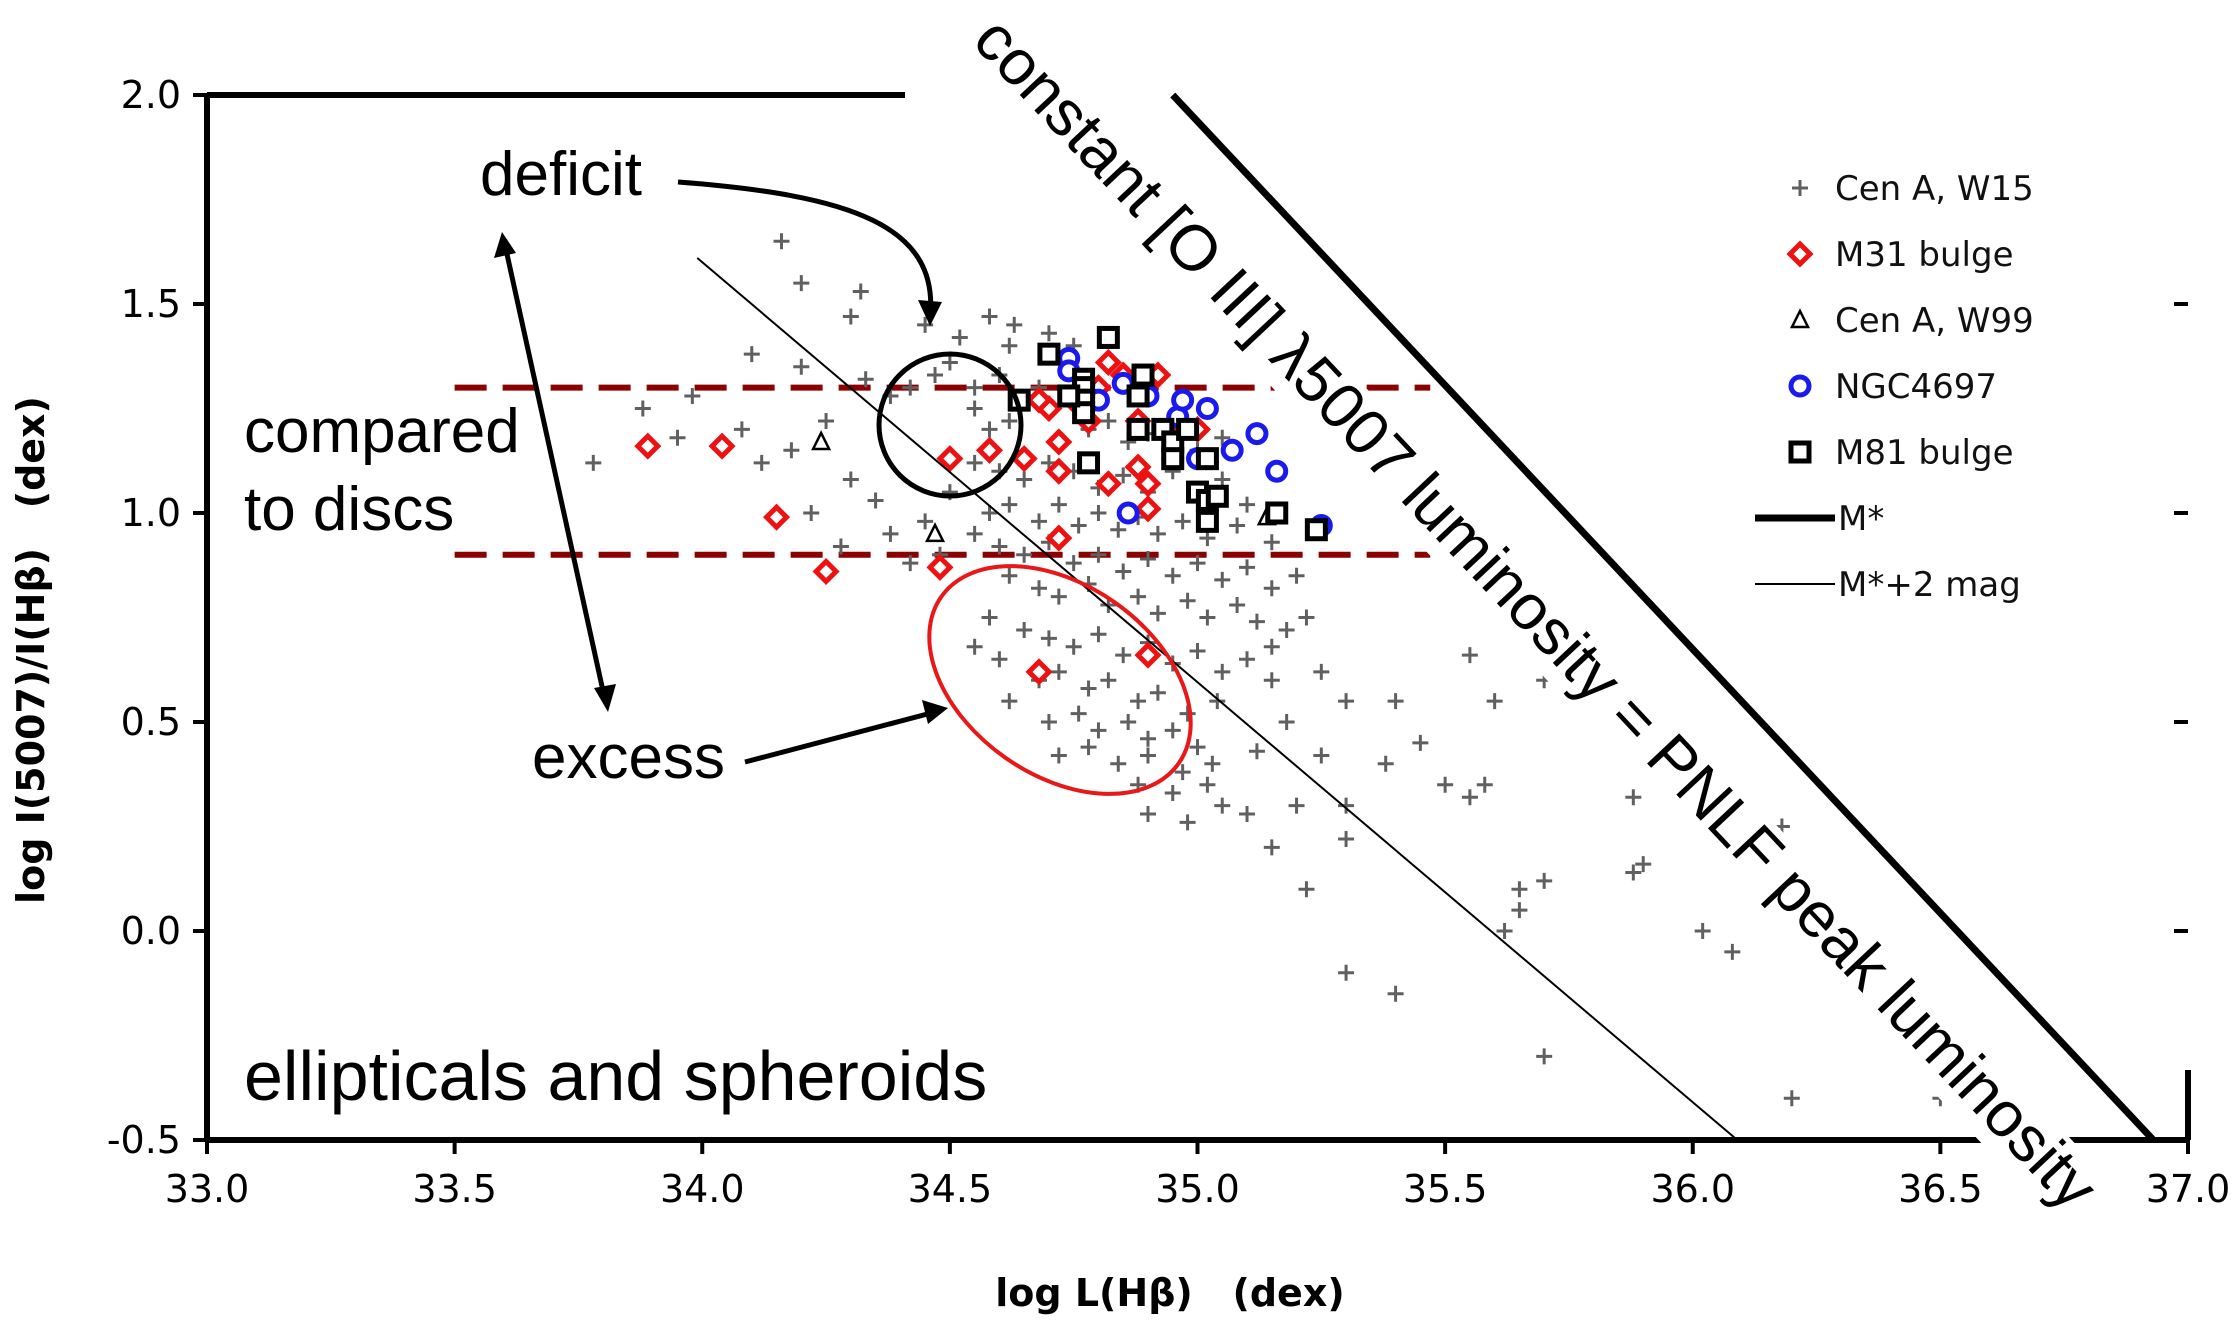  What do you see at coordinates (1924, 255) in the screenshot?
I see `legend-label: M31 bulge` at bounding box center [1924, 255].